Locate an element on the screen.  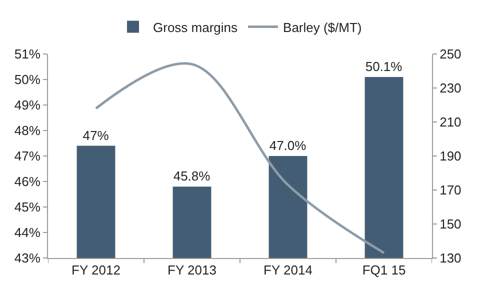
legend-label: Barley ($/MT) is located at coordinates (322, 27).